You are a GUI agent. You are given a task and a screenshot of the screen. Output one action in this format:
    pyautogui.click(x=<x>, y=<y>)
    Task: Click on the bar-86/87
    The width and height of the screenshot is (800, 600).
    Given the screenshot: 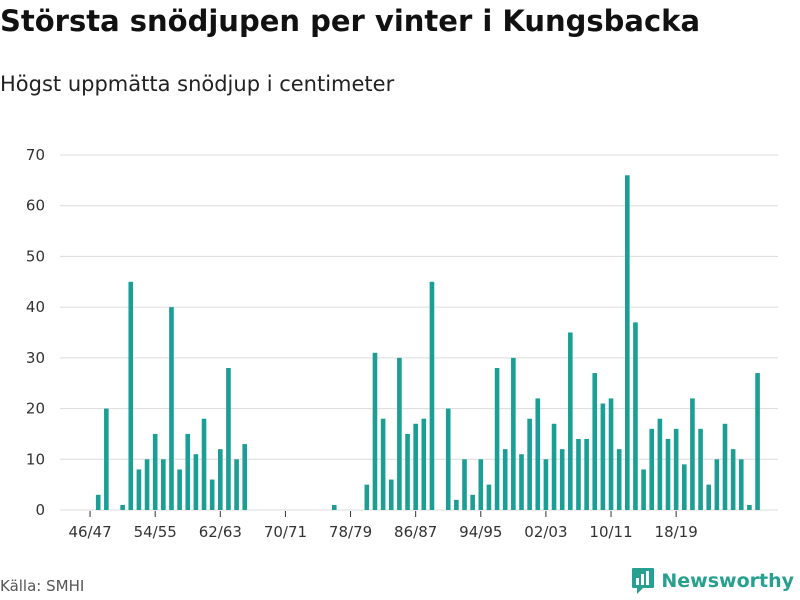 What is the action you would take?
    pyautogui.click(x=415, y=466)
    